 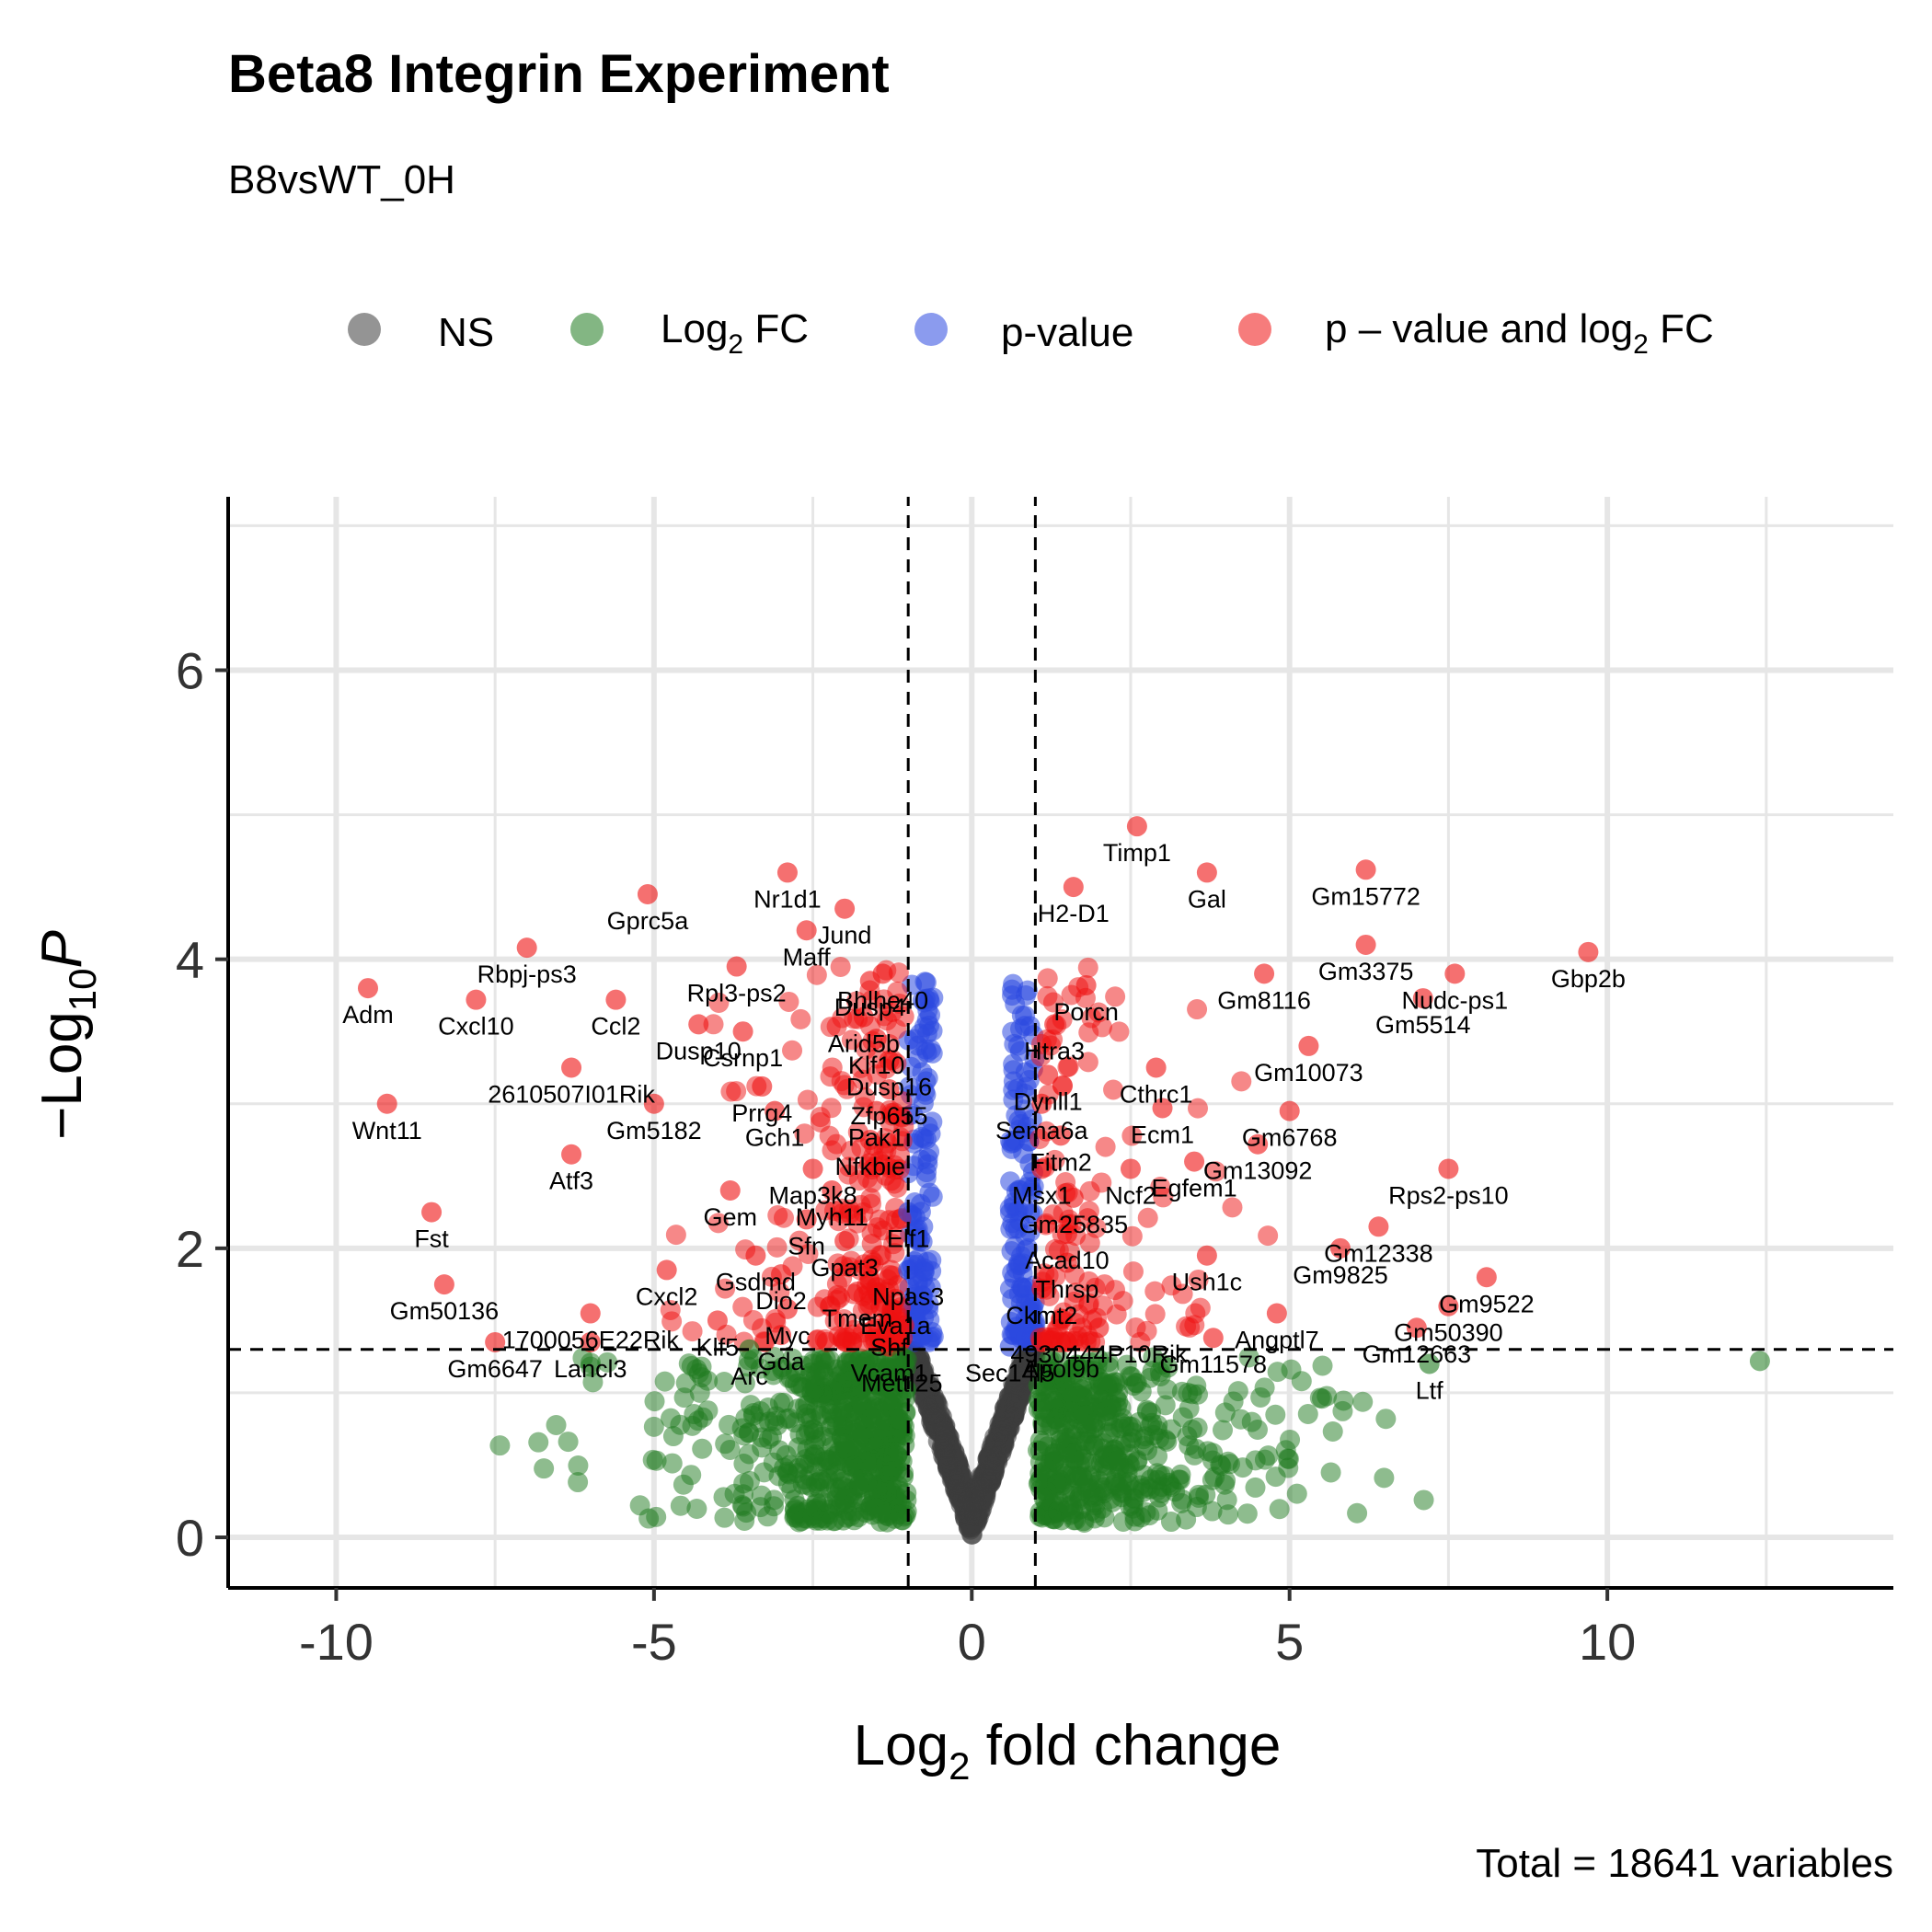 I want to click on legend-label-p: p-value, so click(x=1067, y=332).